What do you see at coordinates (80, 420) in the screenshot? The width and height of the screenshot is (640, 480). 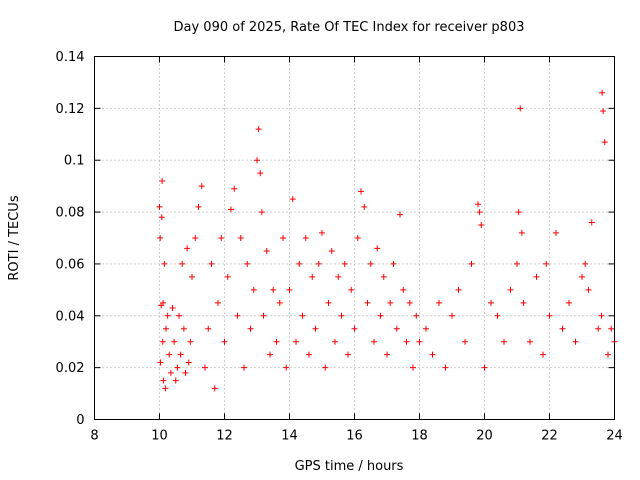 I see `y-tick-label: 0` at bounding box center [80, 420].